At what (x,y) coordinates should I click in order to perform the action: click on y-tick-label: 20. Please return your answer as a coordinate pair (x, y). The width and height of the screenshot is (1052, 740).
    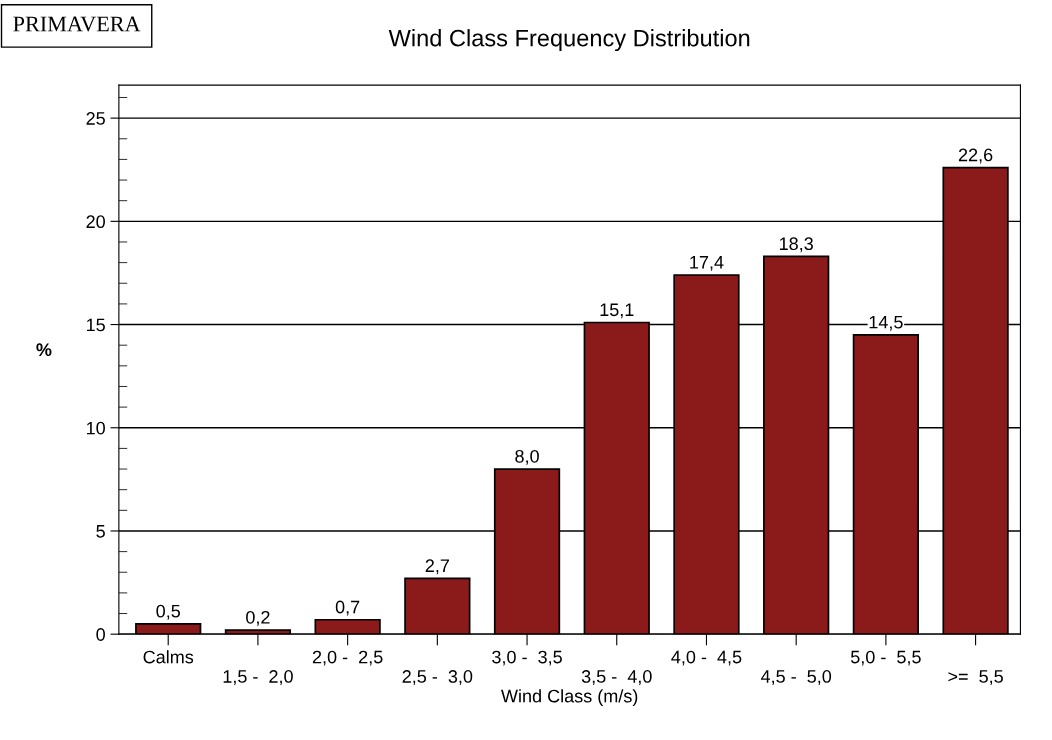
    Looking at the image, I should click on (95, 222).